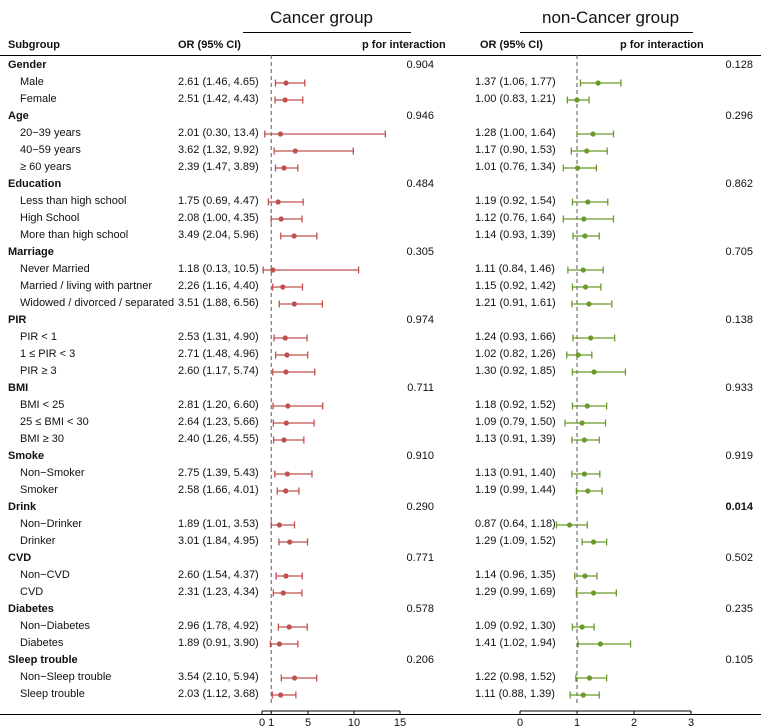  I want to click on subgroup-label: 1 ≤ PIR < 3, so click(48, 354).